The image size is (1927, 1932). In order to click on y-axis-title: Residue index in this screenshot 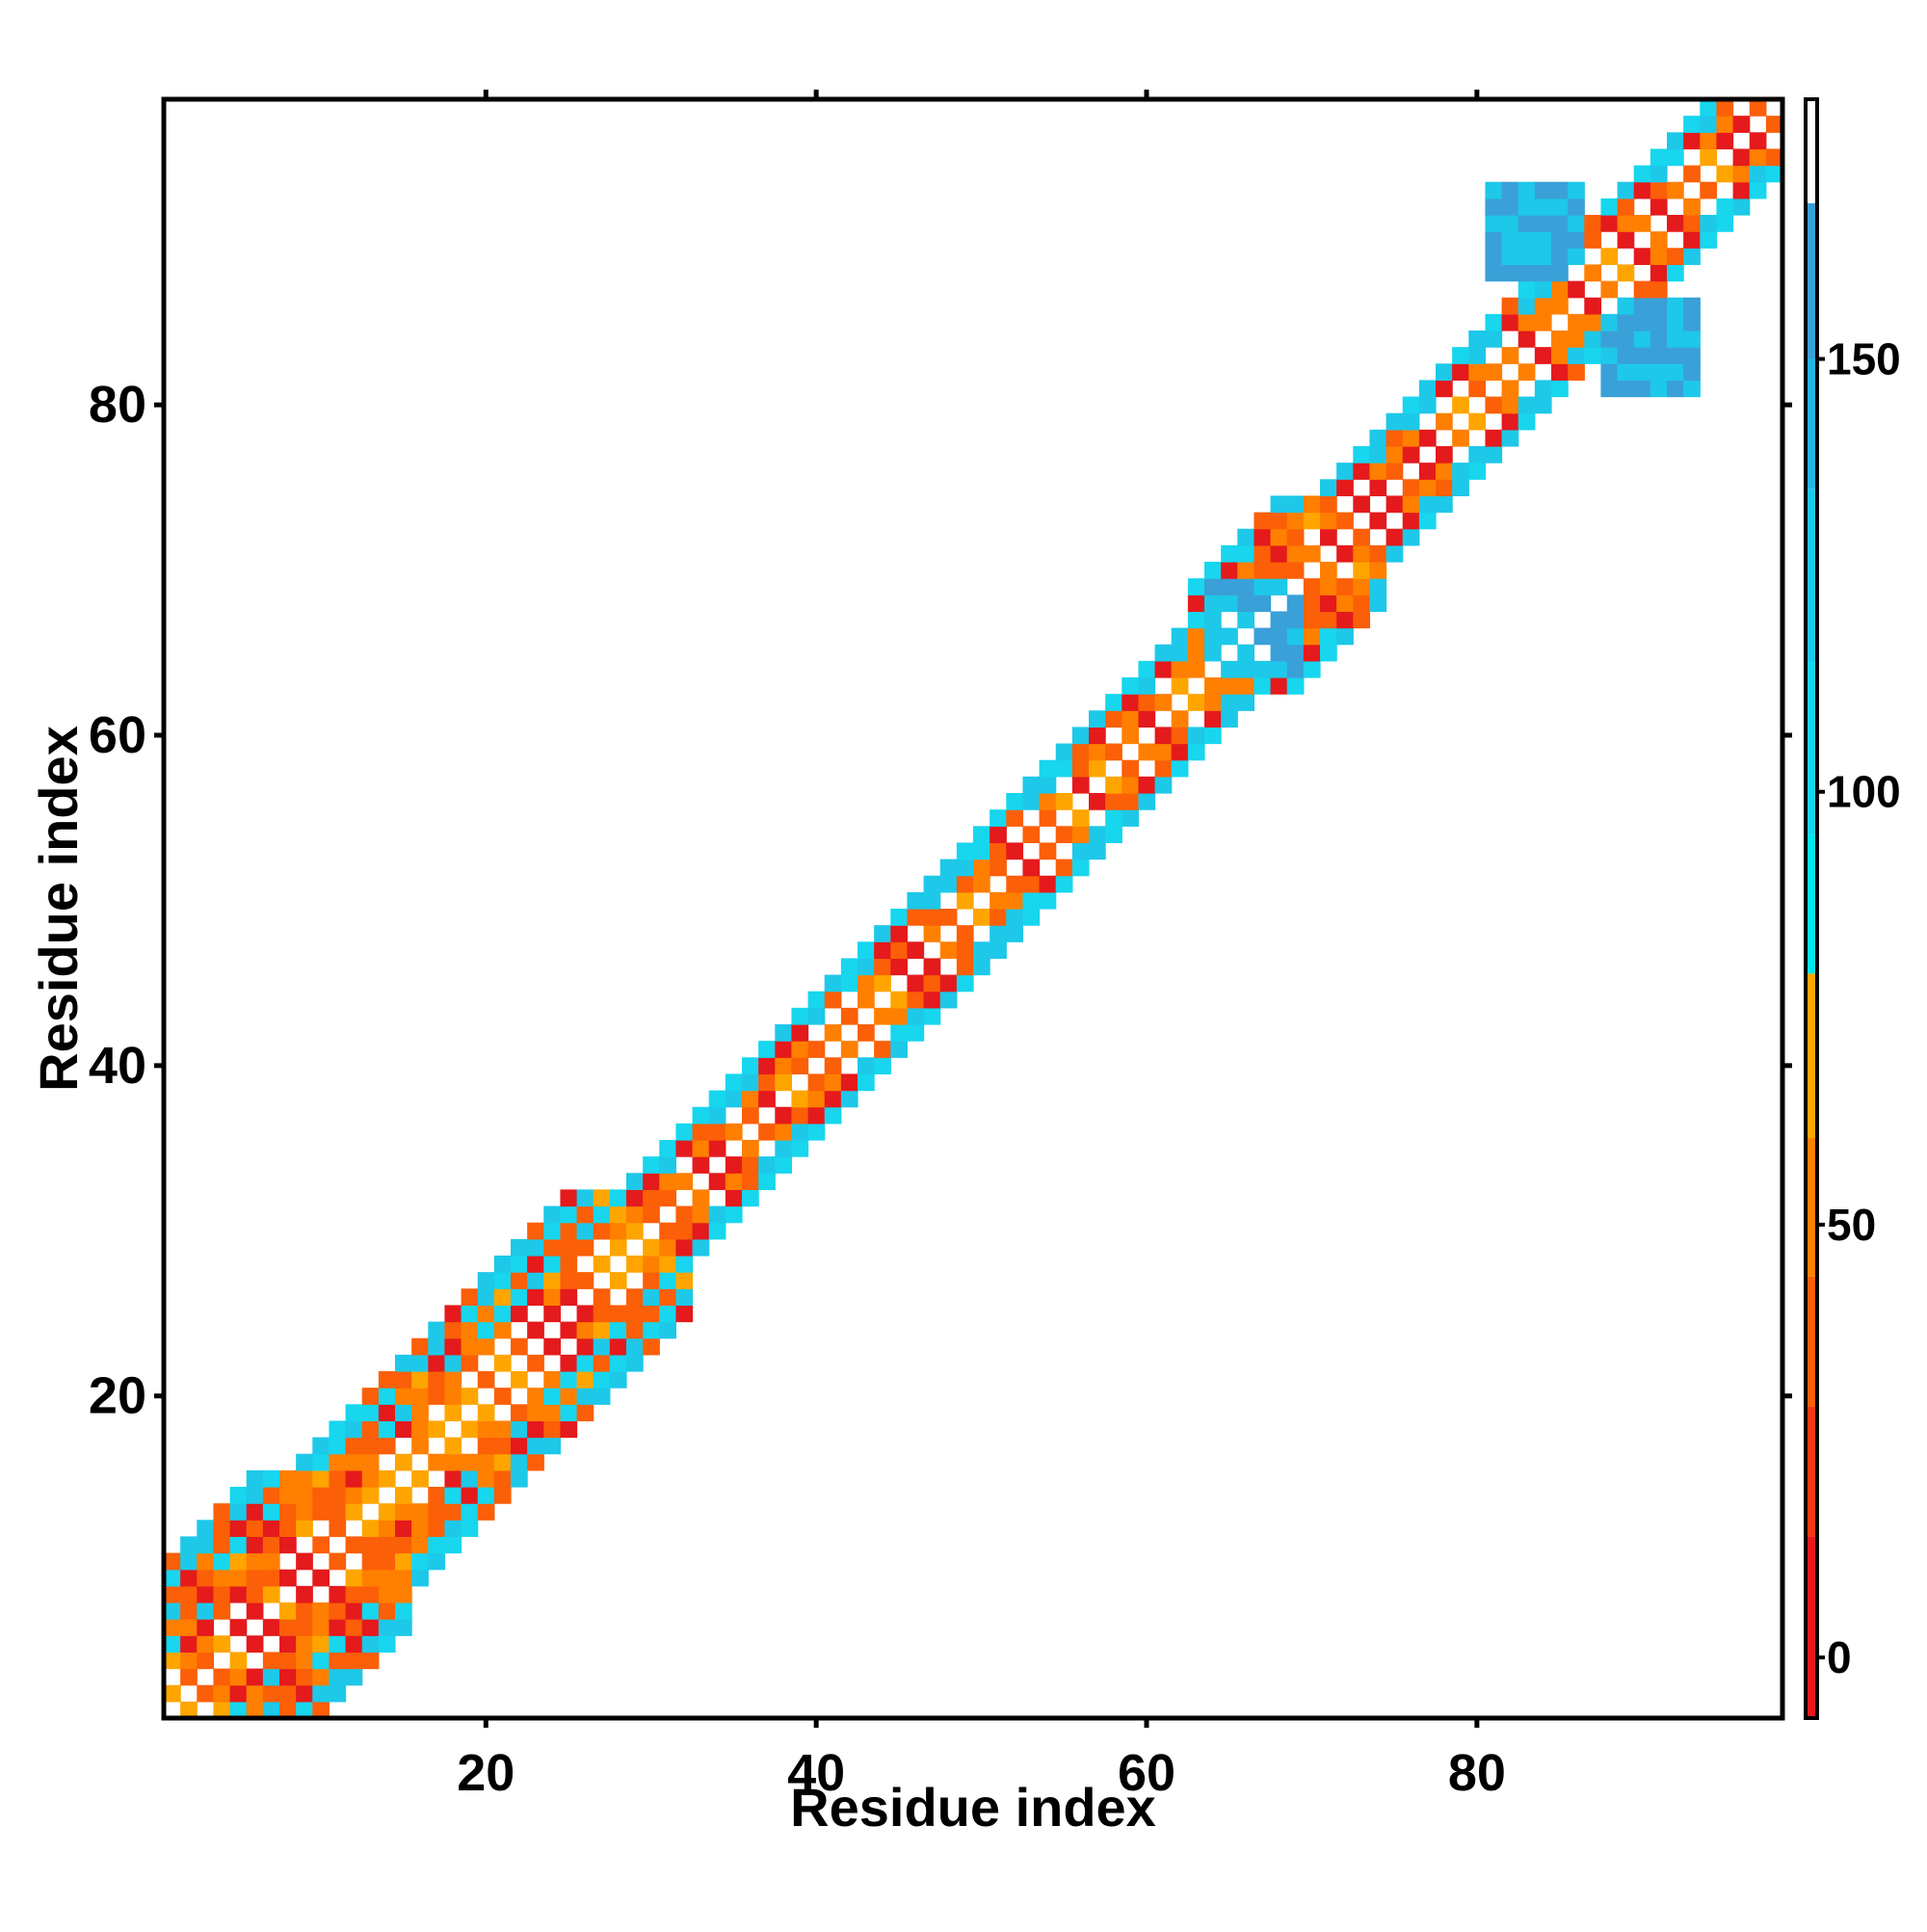, I will do `click(58, 909)`.